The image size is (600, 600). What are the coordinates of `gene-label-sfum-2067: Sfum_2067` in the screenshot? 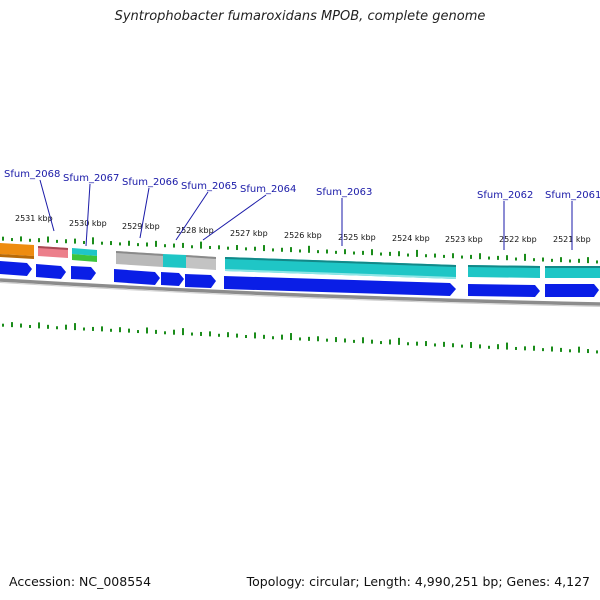 It's located at (91, 178).